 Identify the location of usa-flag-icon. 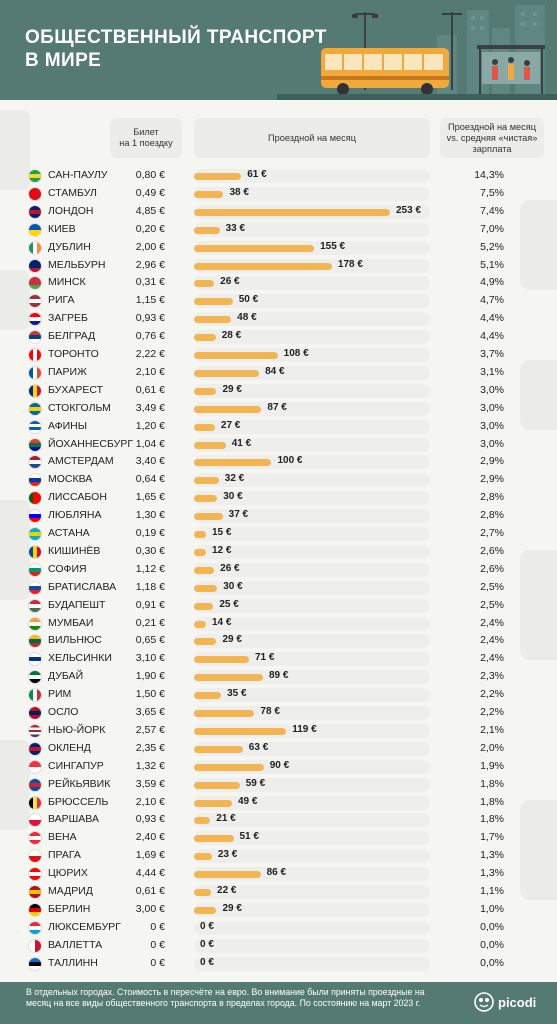
(35, 730).